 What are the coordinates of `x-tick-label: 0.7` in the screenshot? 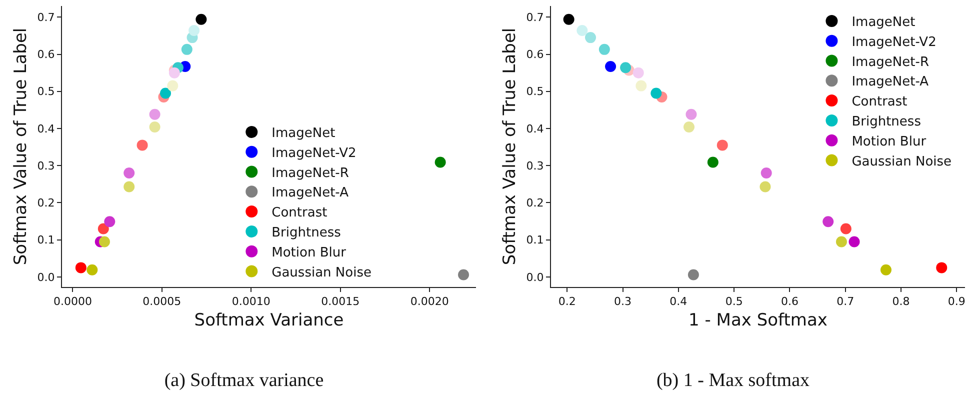 It's located at (845, 301).